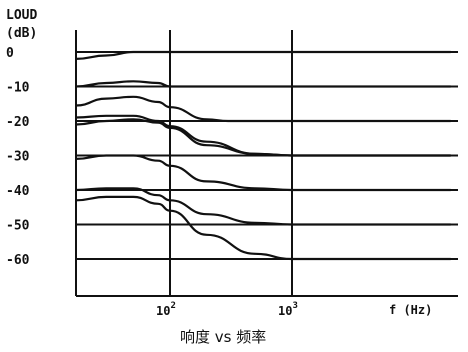 This screenshot has width=468, height=352. Describe the element at coordinates (18, 88) in the screenshot. I see `y-tick-label: -10` at that location.